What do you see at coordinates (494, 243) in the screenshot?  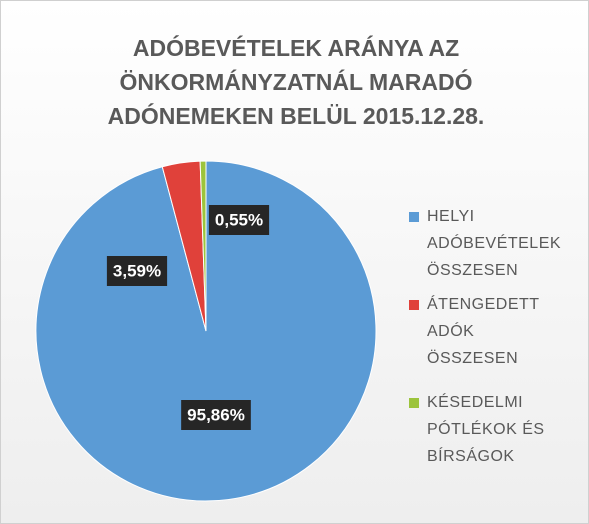 I see `legend-label: HELYI ADÓBEVÉTELEK ÖSSZESEN` at bounding box center [494, 243].